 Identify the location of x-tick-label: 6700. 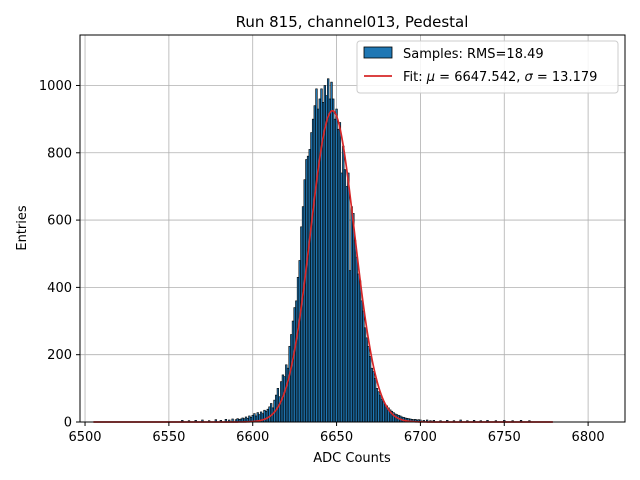
(420, 437).